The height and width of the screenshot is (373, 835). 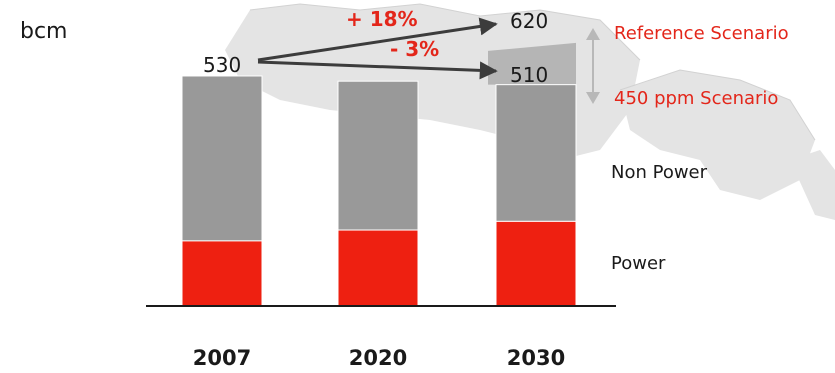 What do you see at coordinates (222, 273) in the screenshot?
I see `bar-power-2007` at bounding box center [222, 273].